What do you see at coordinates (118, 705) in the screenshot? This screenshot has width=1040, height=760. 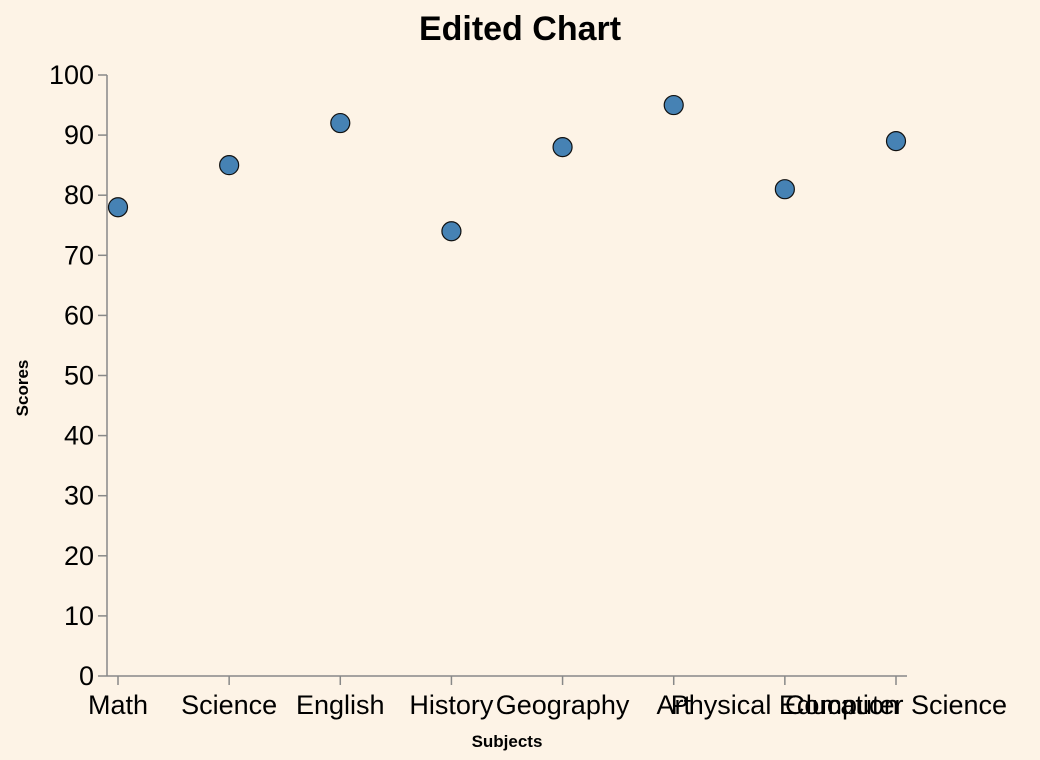 I see `x-tick-label: Math` at bounding box center [118, 705].